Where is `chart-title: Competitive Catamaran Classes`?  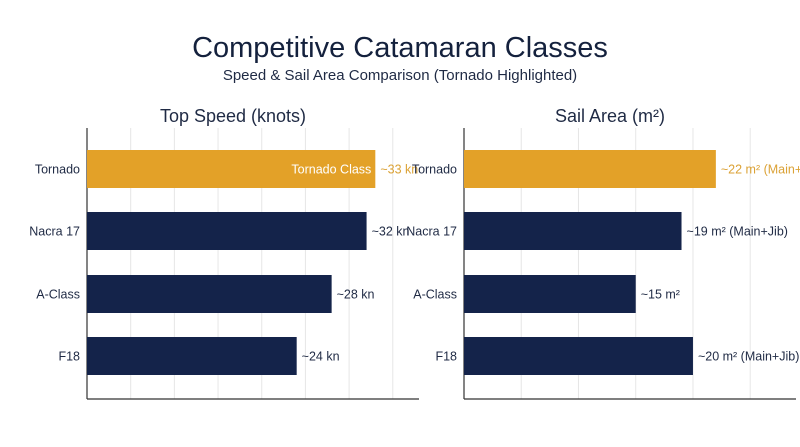
chart-title: Competitive Catamaran Classes is located at coordinates (400, 48).